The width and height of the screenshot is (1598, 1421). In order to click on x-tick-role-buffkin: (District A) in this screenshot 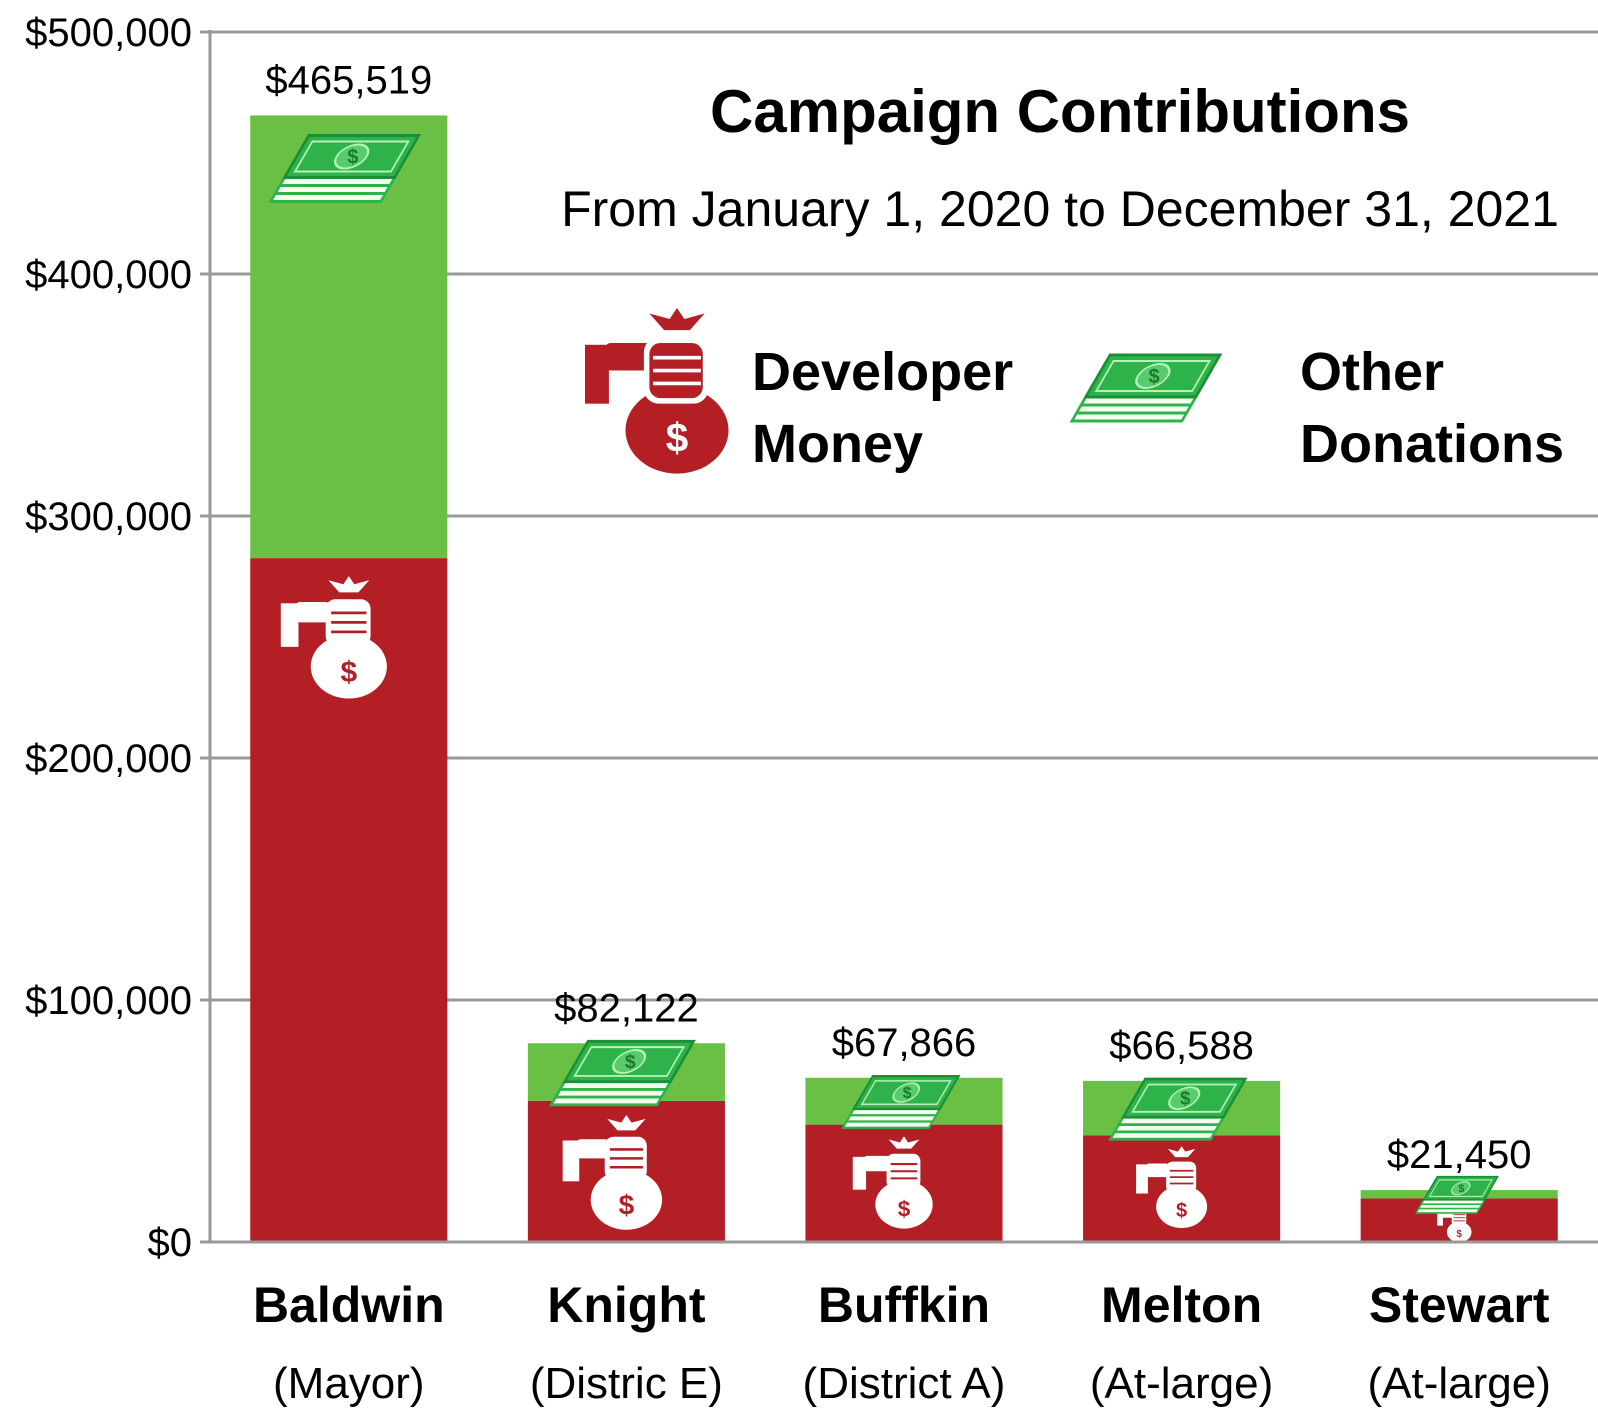, I will do `click(904, 1383)`.